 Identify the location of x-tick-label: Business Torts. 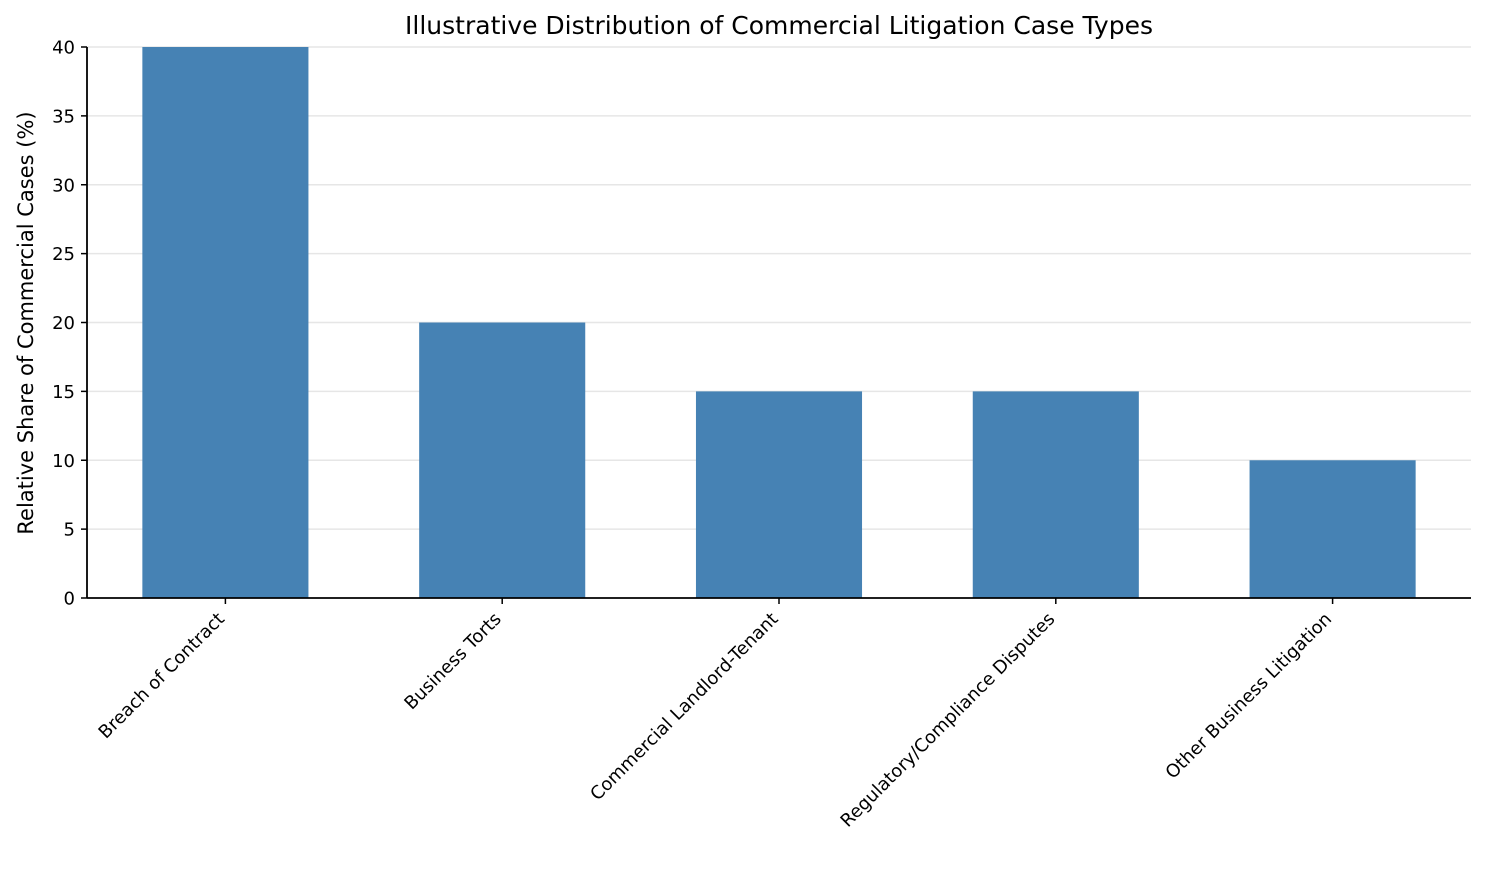
(452, 661).